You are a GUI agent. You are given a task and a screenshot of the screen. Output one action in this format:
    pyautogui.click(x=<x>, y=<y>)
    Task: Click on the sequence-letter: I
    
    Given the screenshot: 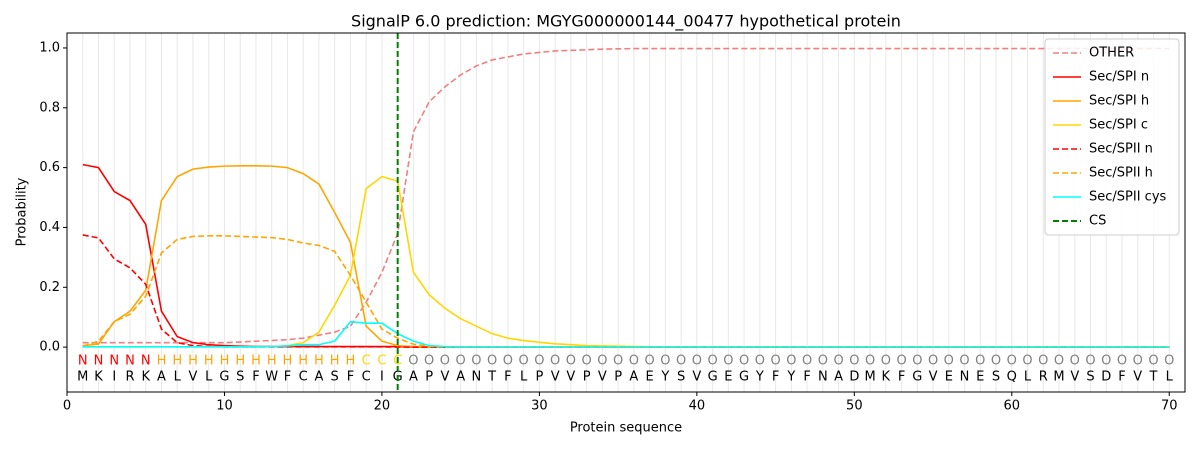 What is the action you would take?
    pyautogui.click(x=114, y=377)
    